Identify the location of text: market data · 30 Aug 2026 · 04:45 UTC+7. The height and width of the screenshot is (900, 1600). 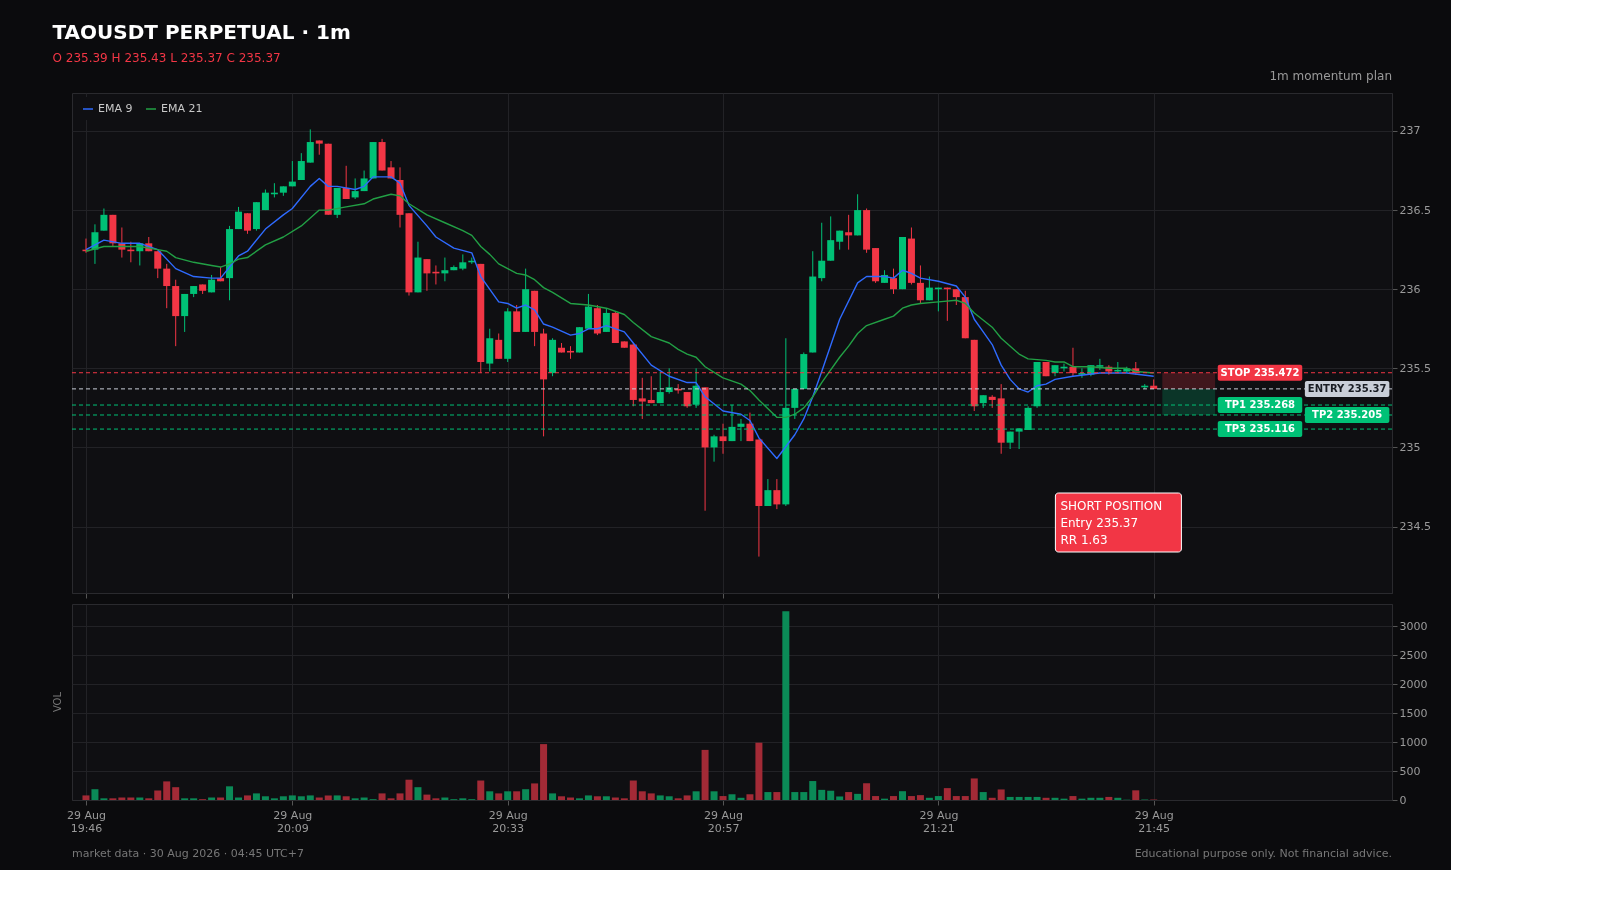
(188, 853).